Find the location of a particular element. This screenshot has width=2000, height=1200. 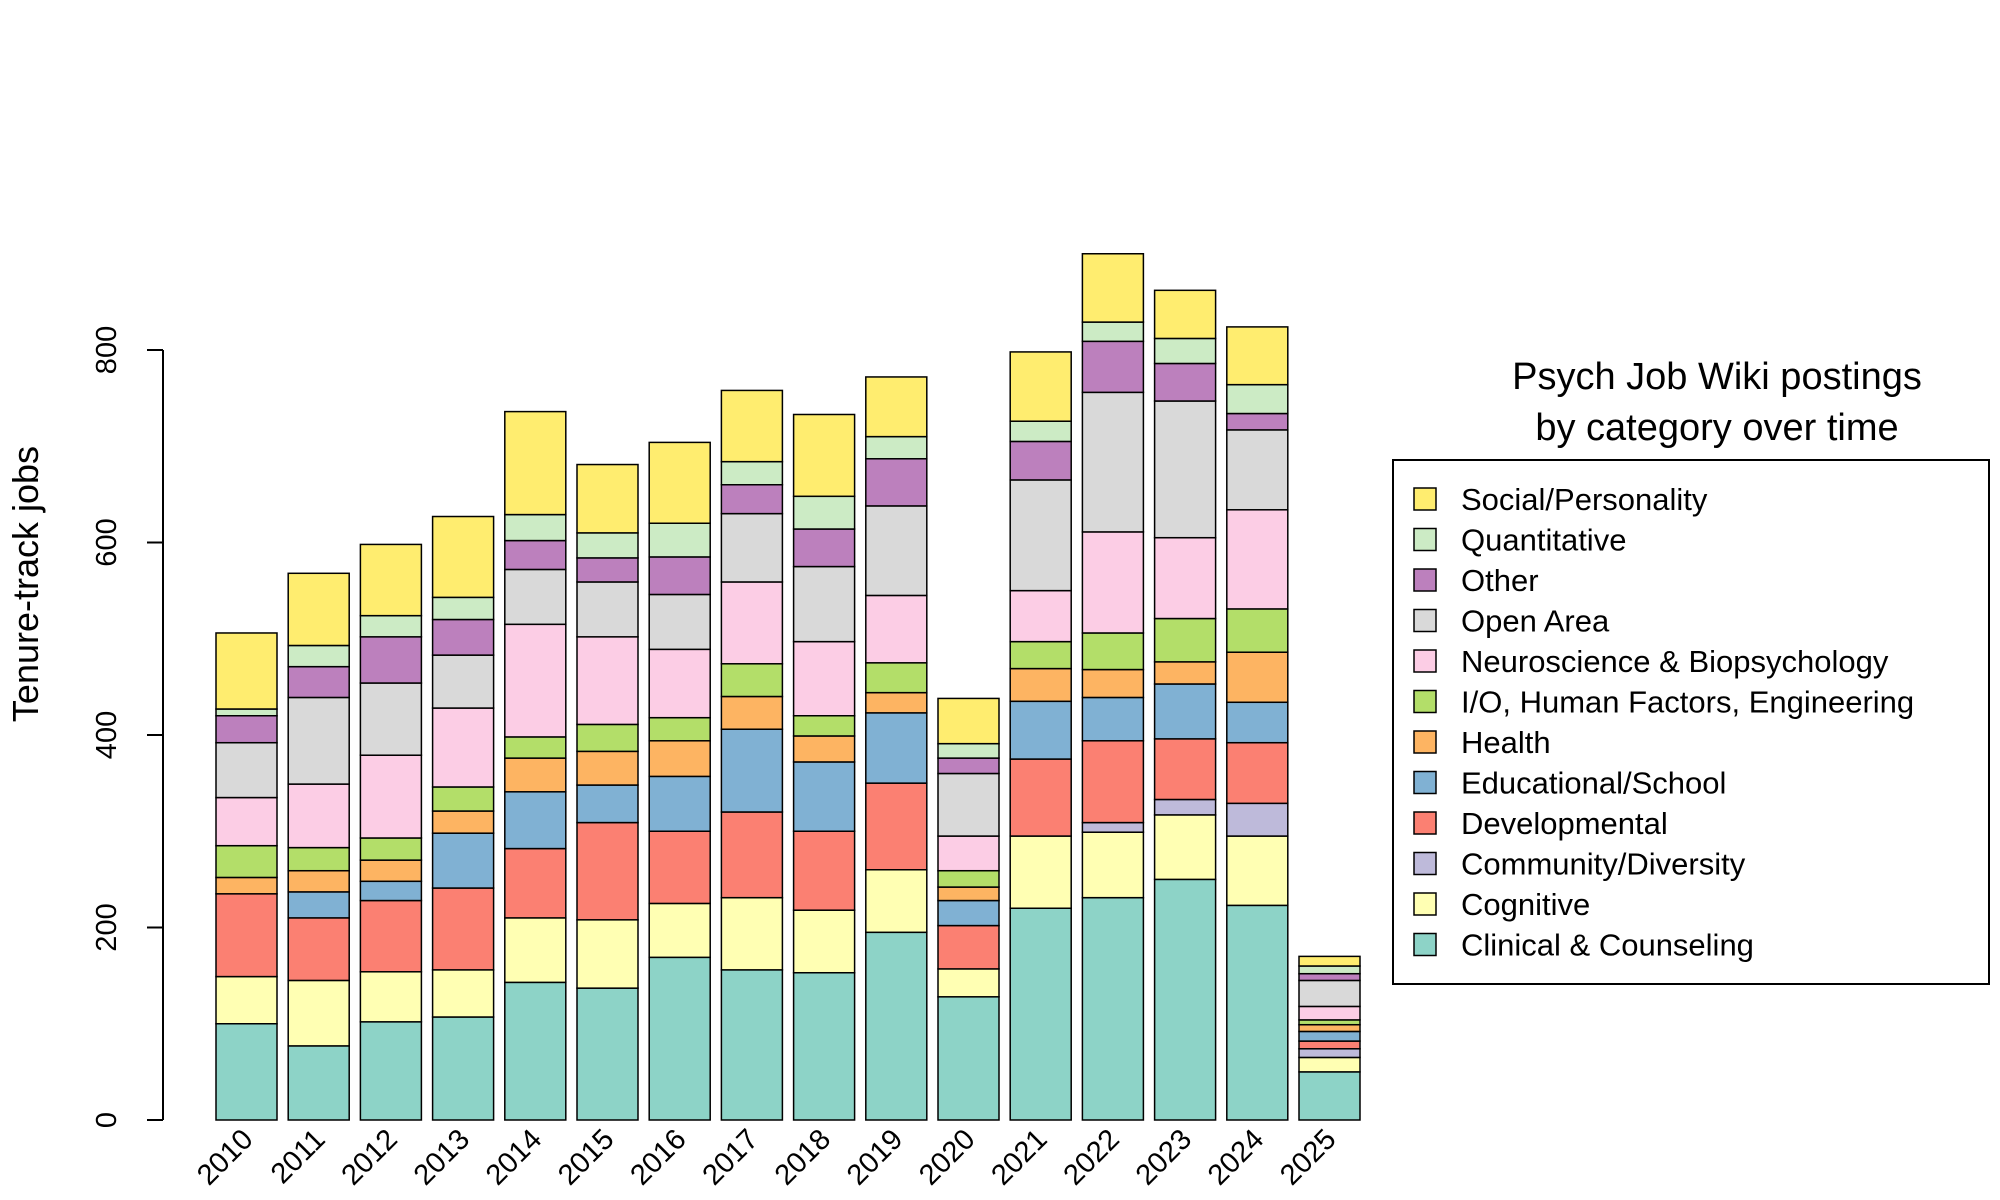

bar-segment-2025-educational-school is located at coordinates (1329, 1036).